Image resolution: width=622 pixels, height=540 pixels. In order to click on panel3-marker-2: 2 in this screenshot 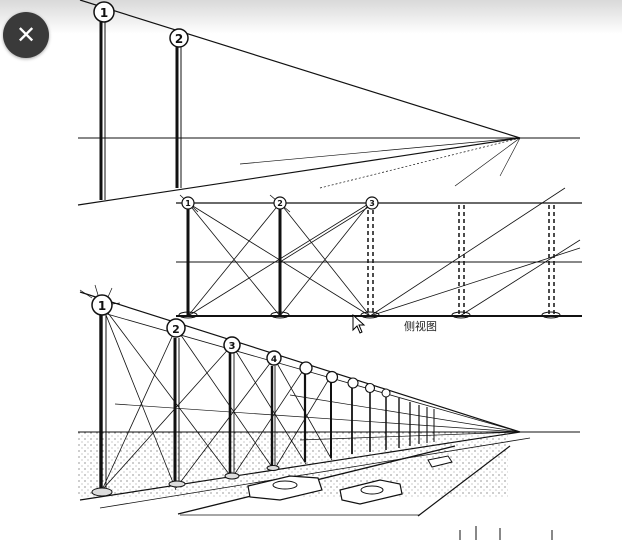, I will do `click(176, 329)`.